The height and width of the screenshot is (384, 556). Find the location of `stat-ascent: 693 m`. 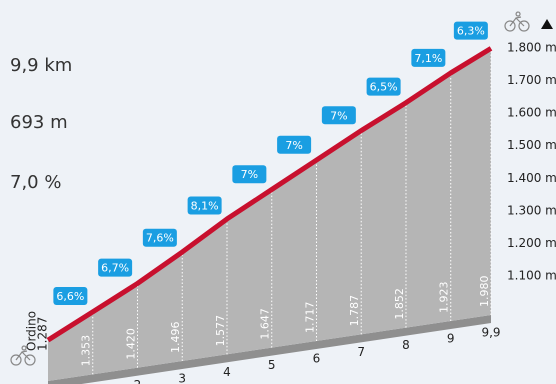

stat-ascent: 693 m is located at coordinates (39, 122).